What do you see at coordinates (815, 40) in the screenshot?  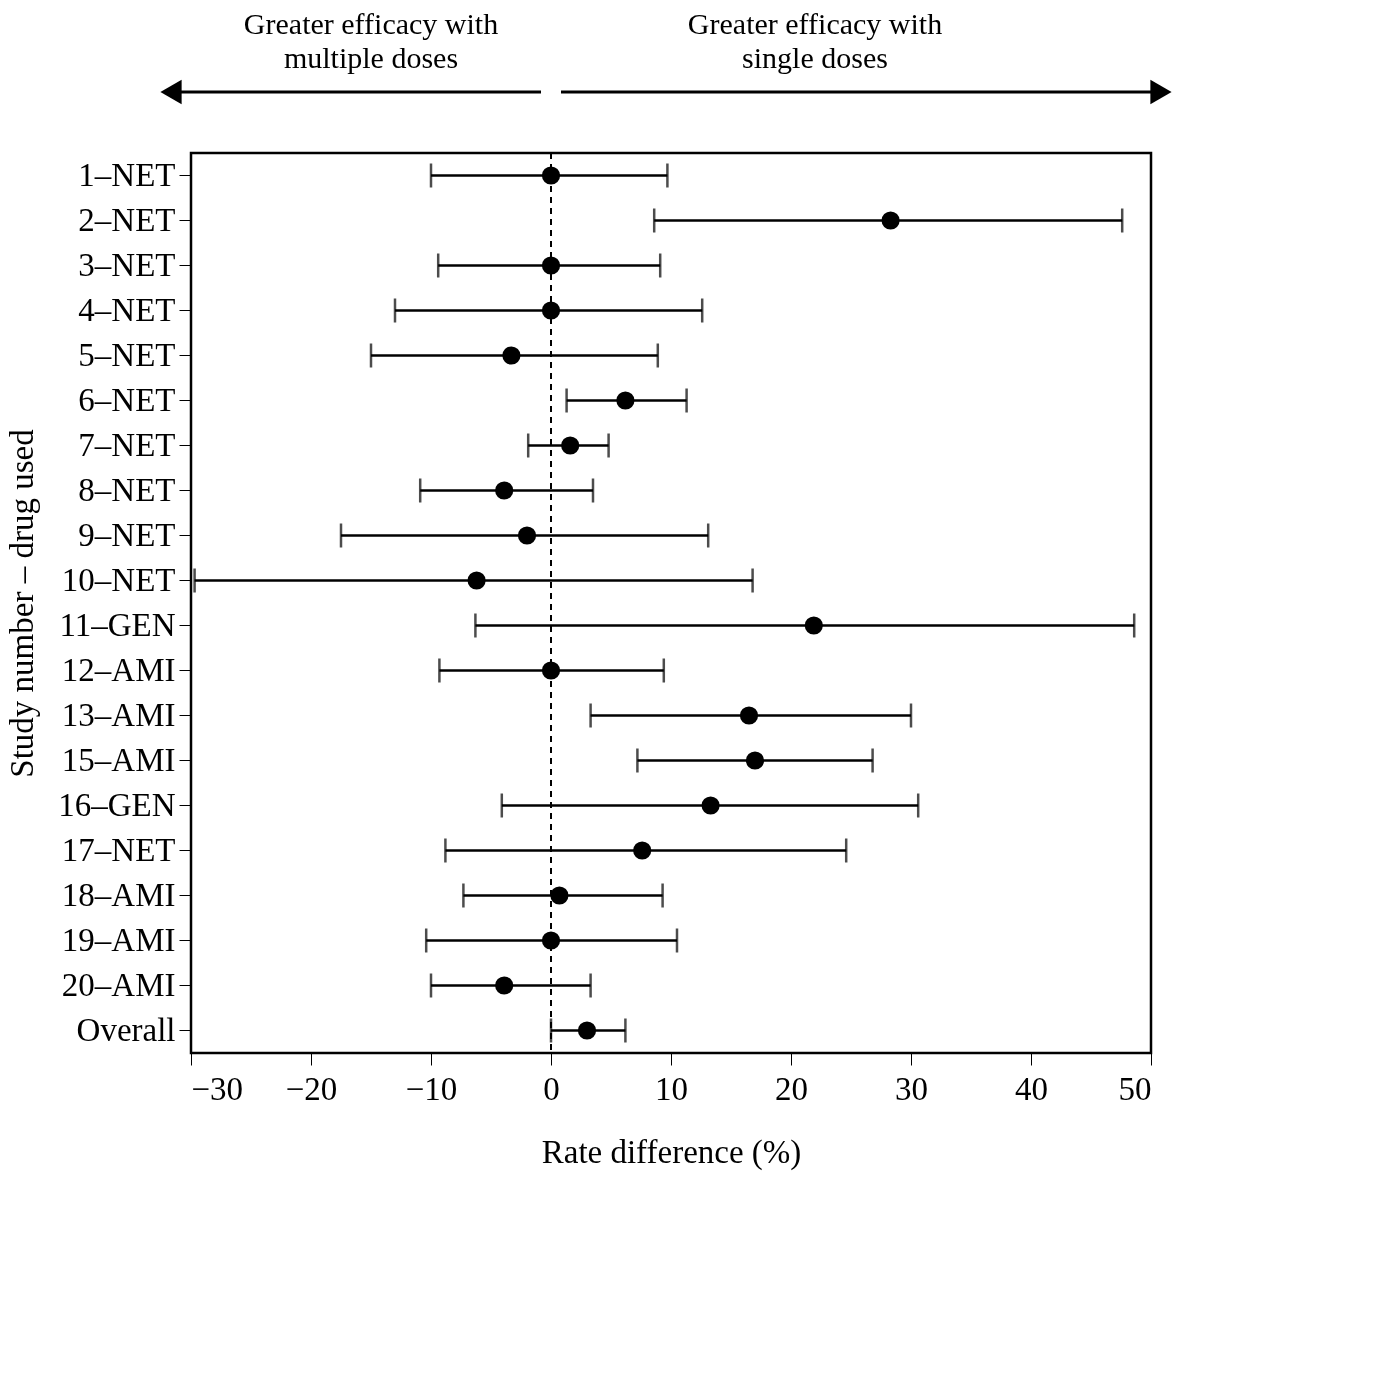 I see `text: Greater efficacy with single doses` at bounding box center [815, 40].